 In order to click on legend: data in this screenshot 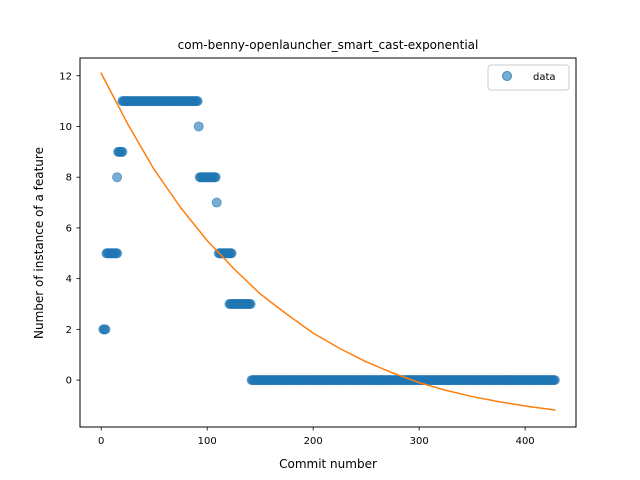, I will do `click(528, 77)`.